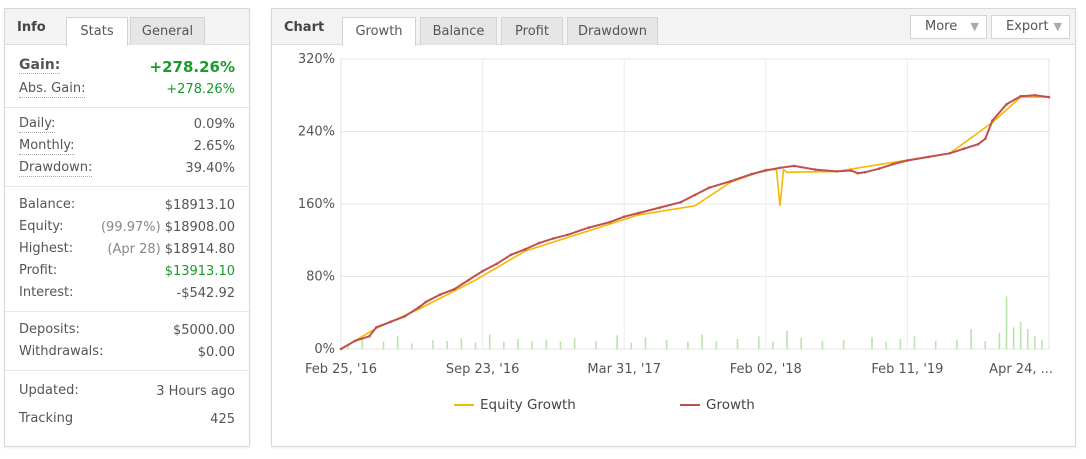  Describe the element at coordinates (41, 226) in the screenshot. I see `equity-label: Equity:` at that location.